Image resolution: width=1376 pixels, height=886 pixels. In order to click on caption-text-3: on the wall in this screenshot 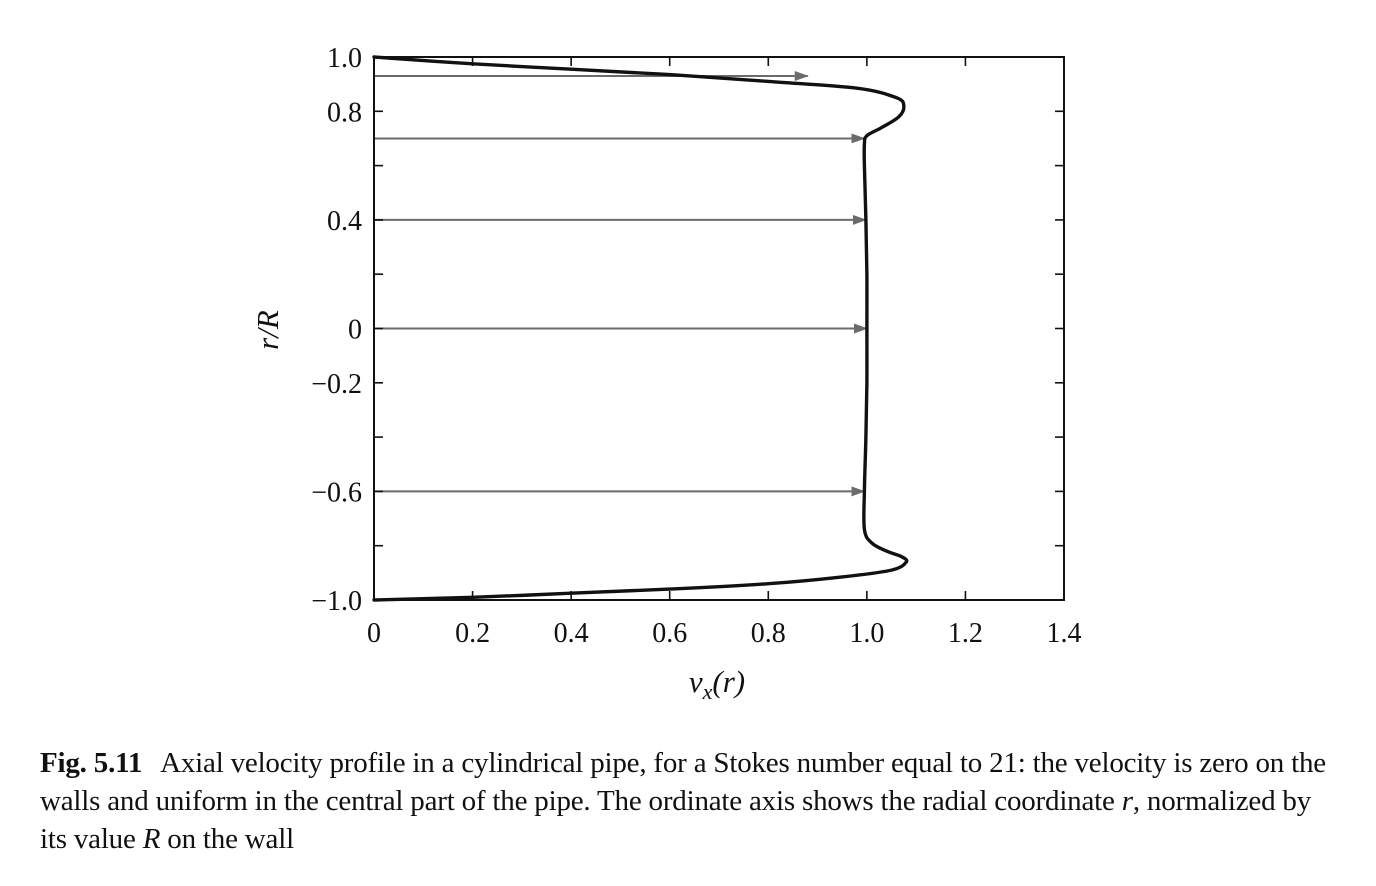, I will do `click(227, 839)`.